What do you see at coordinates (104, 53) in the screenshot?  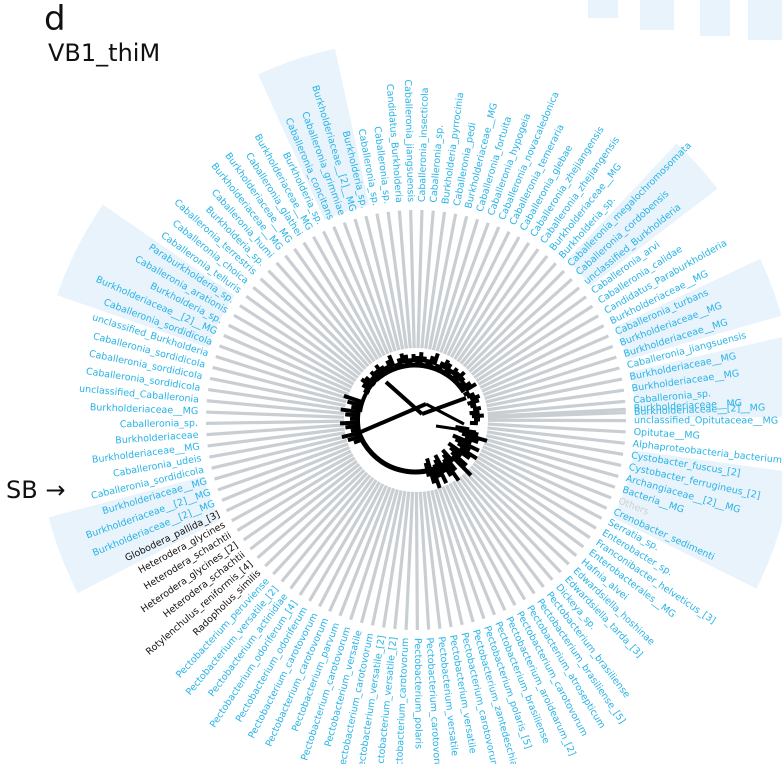 I see `tree-title: VB1_thiM` at bounding box center [104, 53].